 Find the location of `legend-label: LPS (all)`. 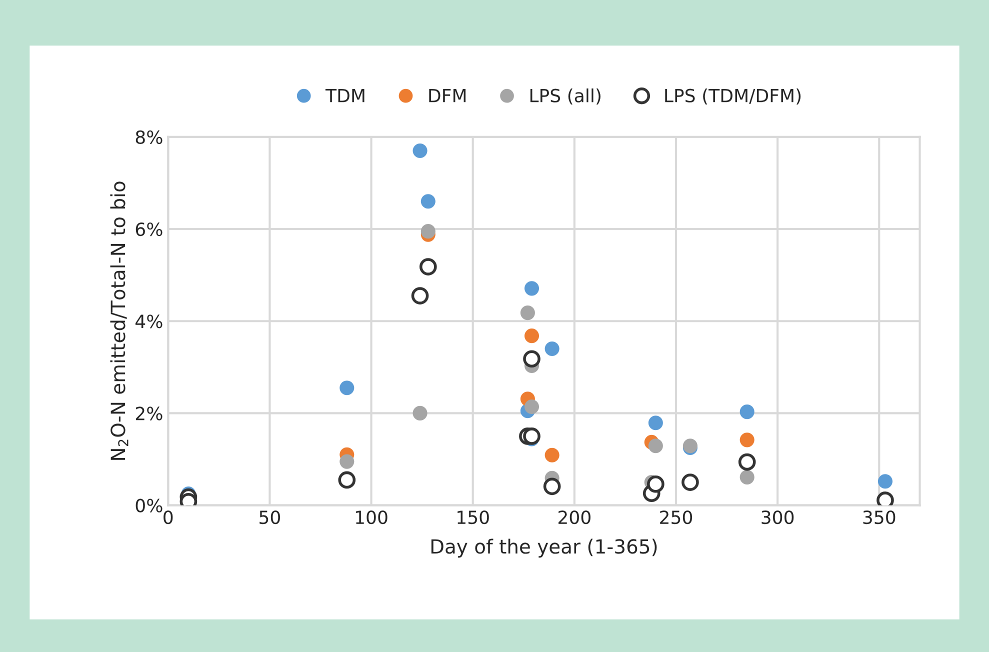

legend-label: LPS (all) is located at coordinates (565, 96).